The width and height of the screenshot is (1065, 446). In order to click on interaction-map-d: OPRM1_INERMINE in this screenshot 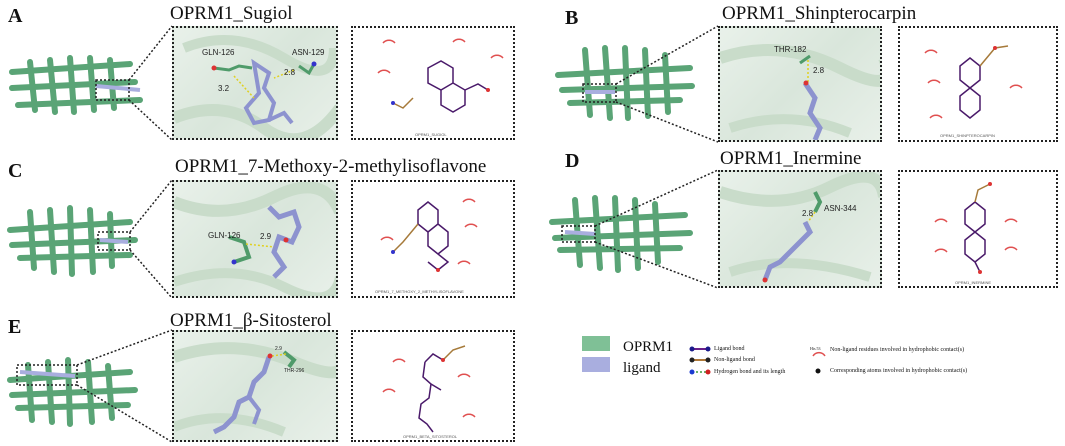, I will do `click(978, 229)`.